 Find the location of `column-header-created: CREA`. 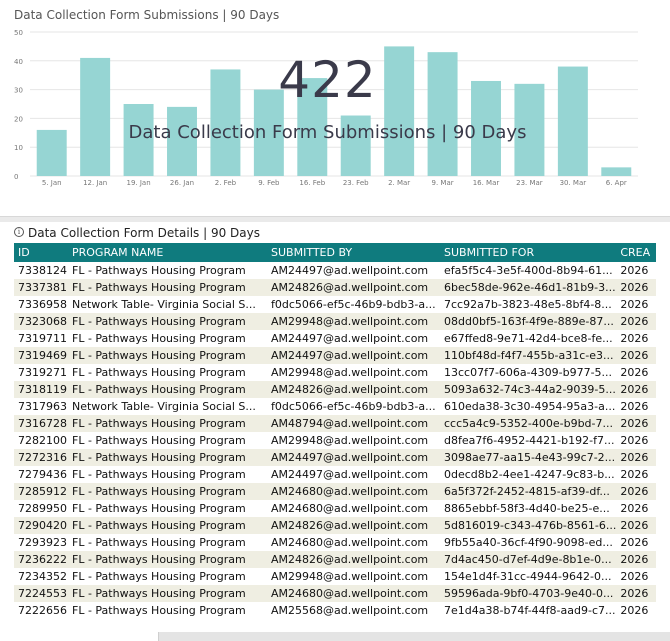

column-header-created: CREA is located at coordinates (636, 252).